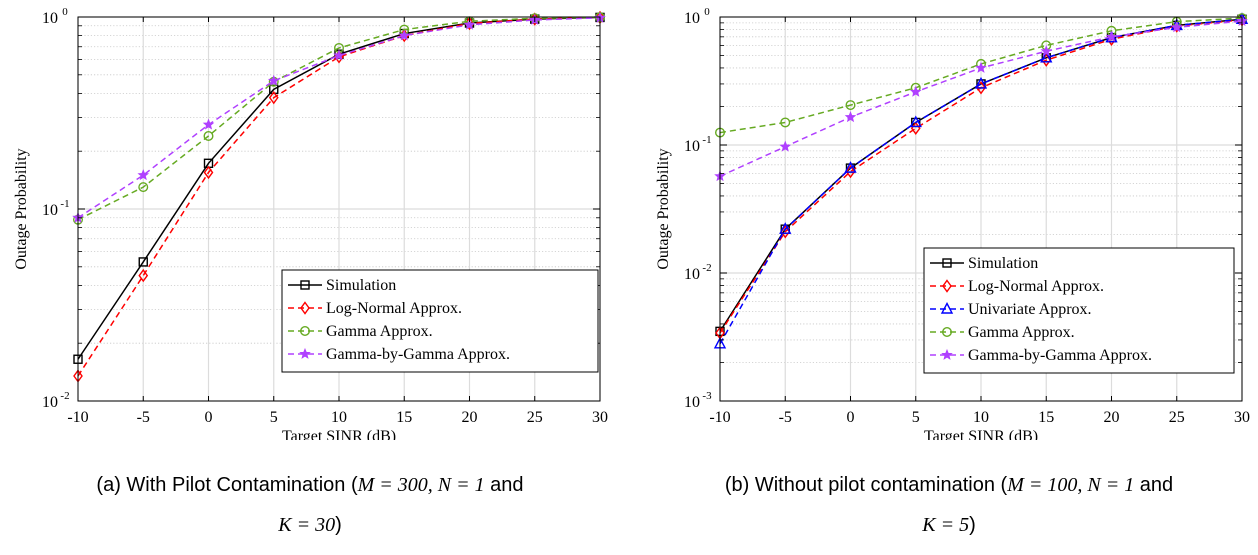 Image resolution: width=1258 pixels, height=555 pixels. I want to click on chart-b-x-tick-label: -5, so click(785, 417).